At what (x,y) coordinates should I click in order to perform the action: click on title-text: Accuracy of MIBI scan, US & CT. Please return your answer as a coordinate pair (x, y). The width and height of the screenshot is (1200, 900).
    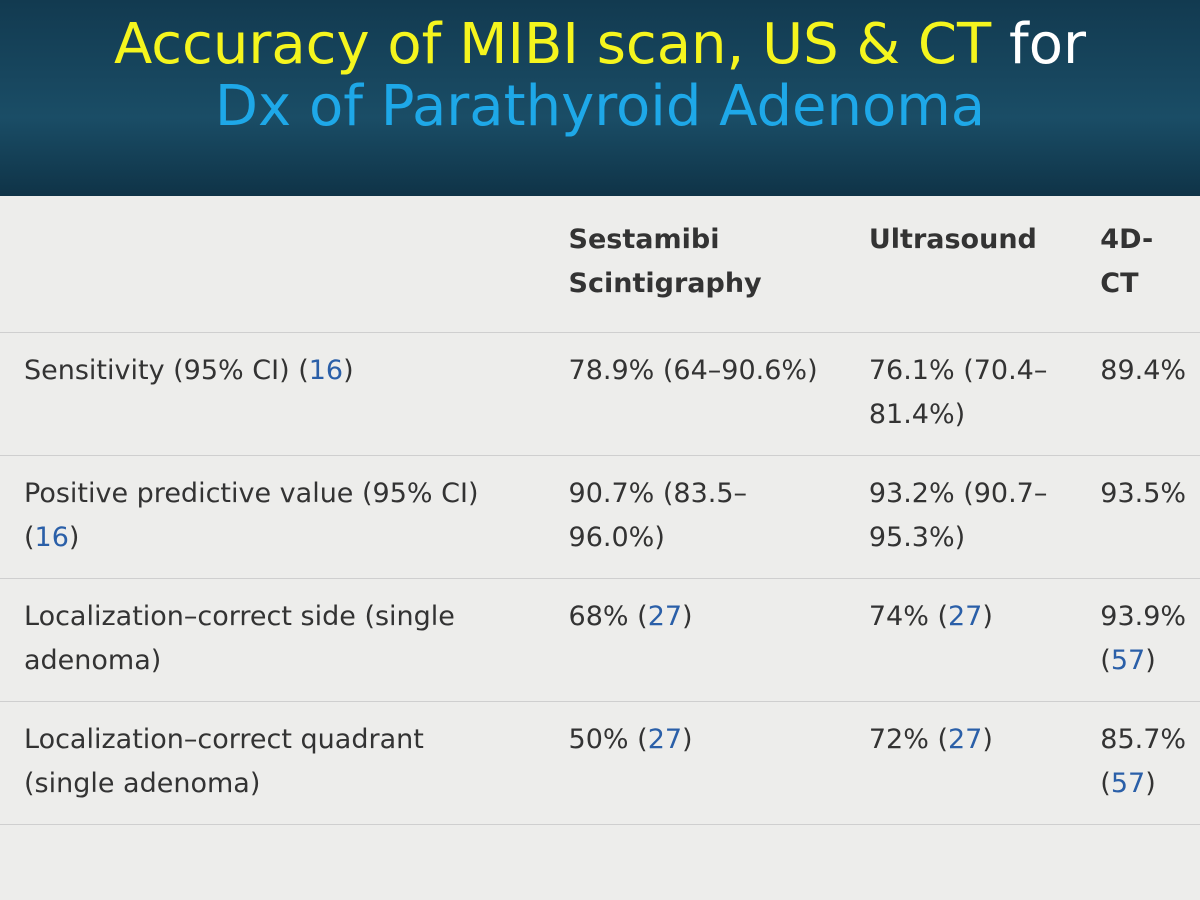
    Looking at the image, I should click on (552, 44).